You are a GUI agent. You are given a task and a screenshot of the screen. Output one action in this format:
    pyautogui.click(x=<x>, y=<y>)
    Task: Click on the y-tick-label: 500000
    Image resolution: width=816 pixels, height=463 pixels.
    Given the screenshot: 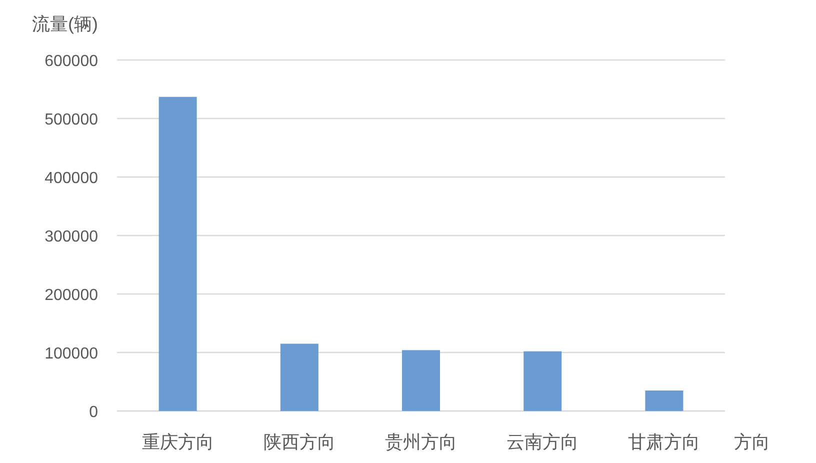 What is the action you would take?
    pyautogui.click(x=71, y=120)
    